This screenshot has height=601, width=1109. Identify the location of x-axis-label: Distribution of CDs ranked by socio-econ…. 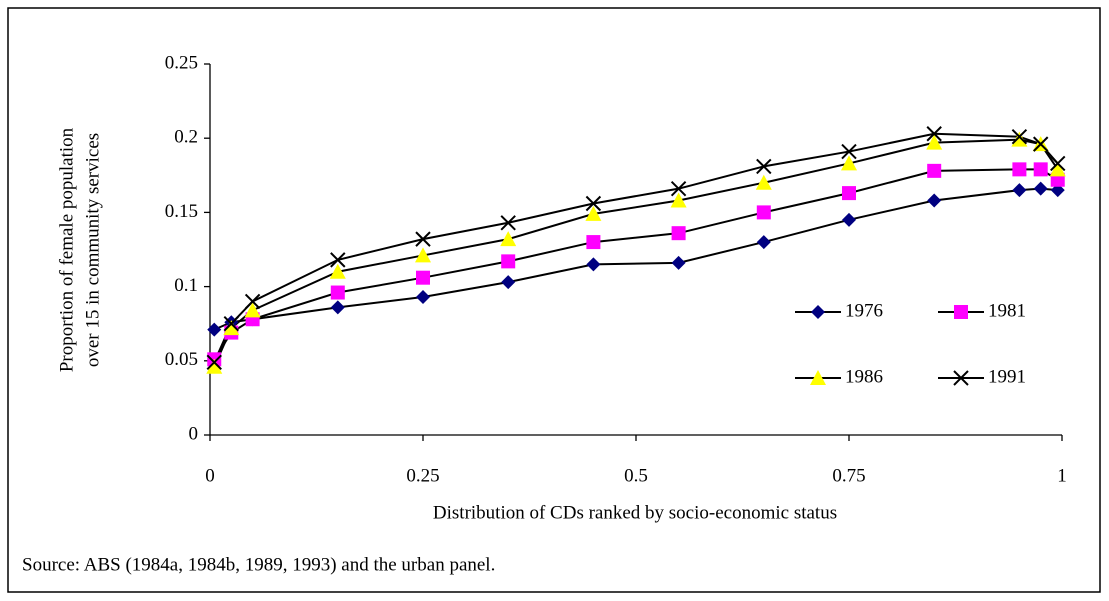
(635, 512).